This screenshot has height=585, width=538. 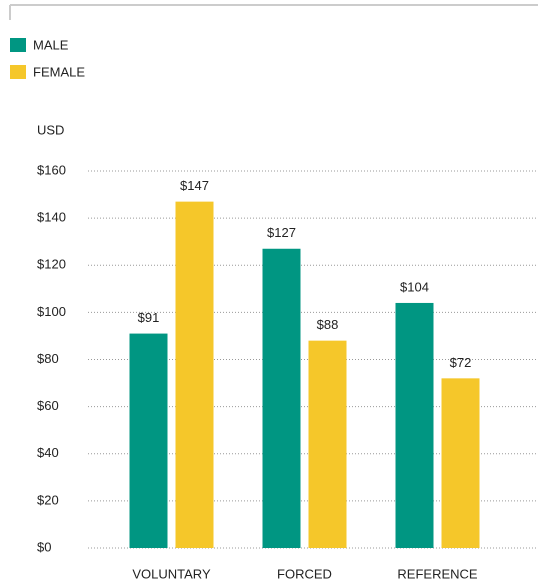 I want to click on x-tick-label: FORCED, so click(x=304, y=573).